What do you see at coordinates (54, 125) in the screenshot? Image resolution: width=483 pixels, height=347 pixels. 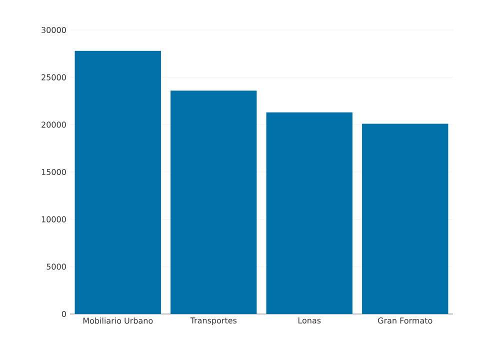 I see `y-tick-label: 20000` at bounding box center [54, 125].